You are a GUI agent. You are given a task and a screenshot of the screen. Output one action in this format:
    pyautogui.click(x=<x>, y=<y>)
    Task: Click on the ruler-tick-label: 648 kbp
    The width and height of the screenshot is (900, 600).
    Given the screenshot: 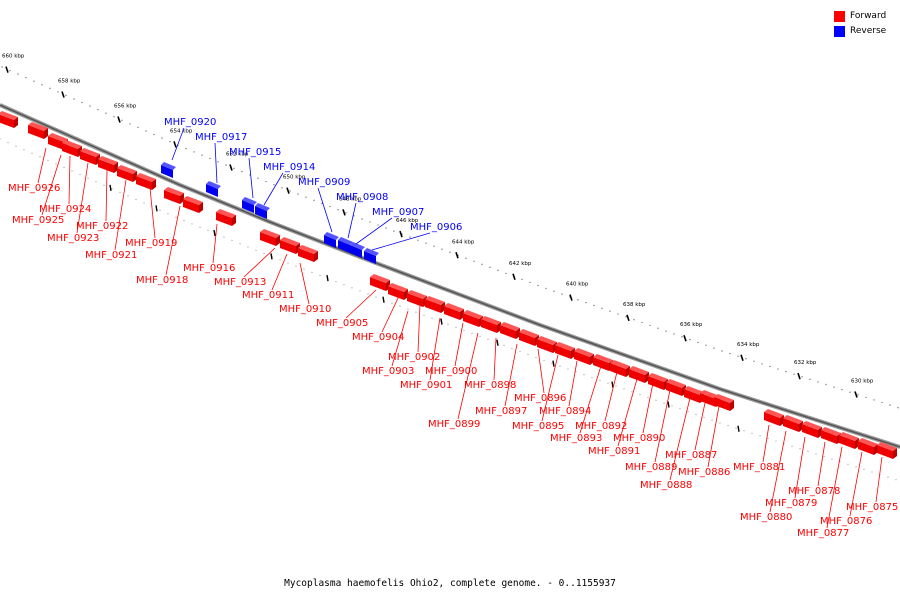 What is the action you would take?
    pyautogui.click(x=350, y=199)
    